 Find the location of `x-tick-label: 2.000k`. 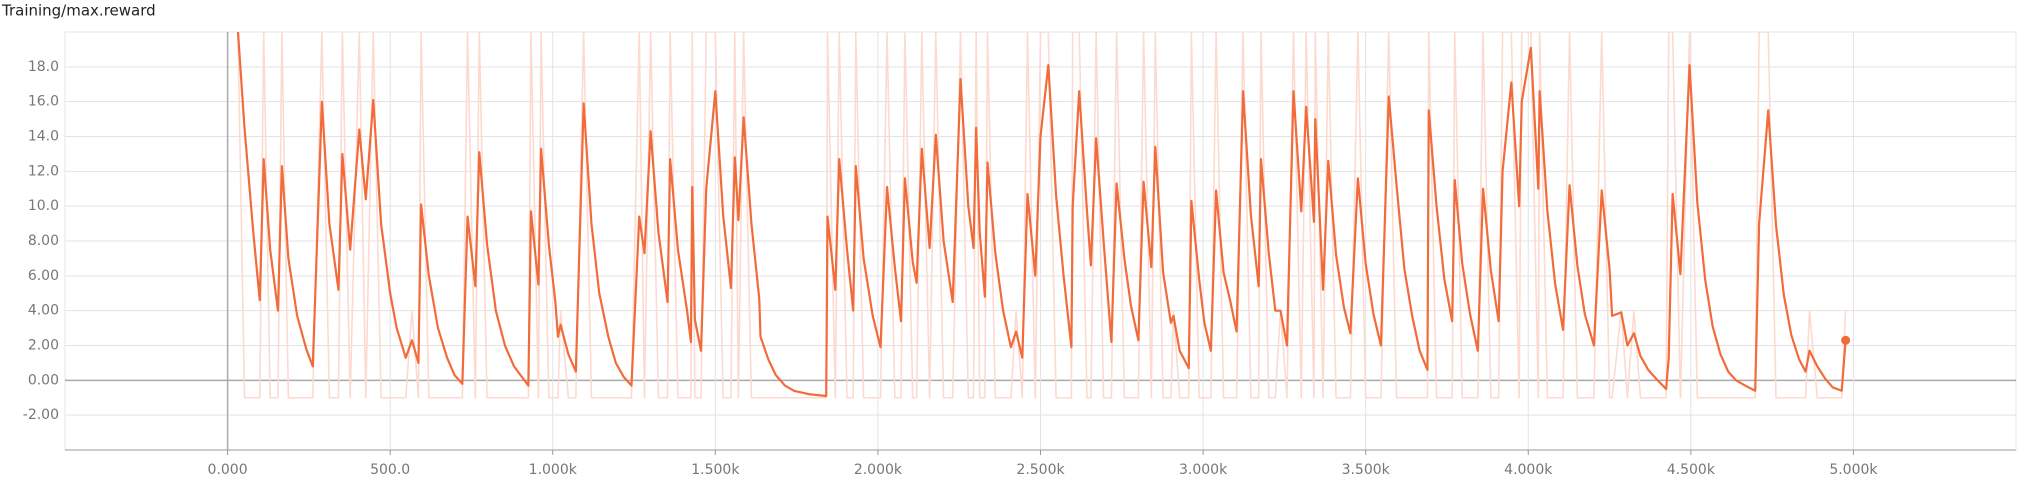

x-tick-label: 2.000k is located at coordinates (878, 470).